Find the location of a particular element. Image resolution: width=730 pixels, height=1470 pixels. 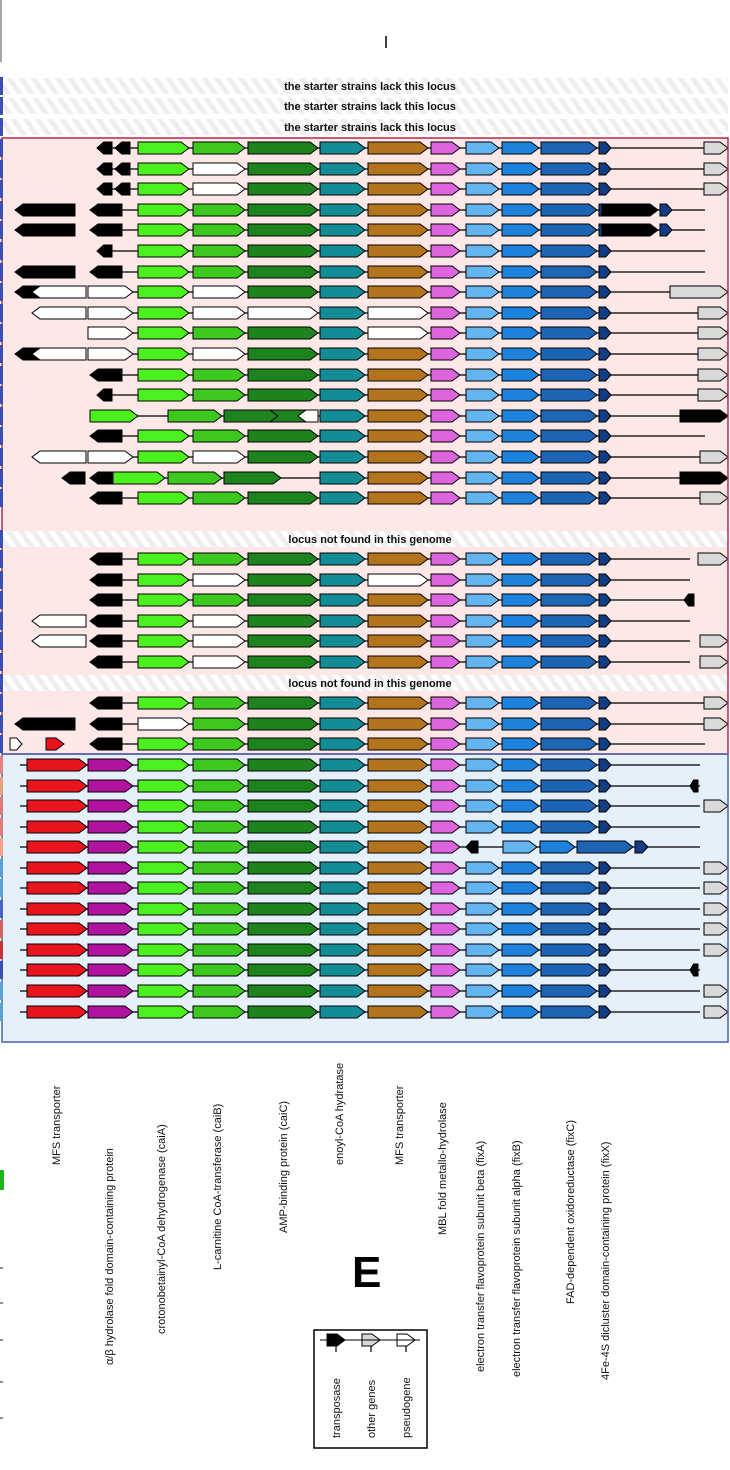

missing-locus-label: locus not found in this genome is located at coordinates (369, 540).